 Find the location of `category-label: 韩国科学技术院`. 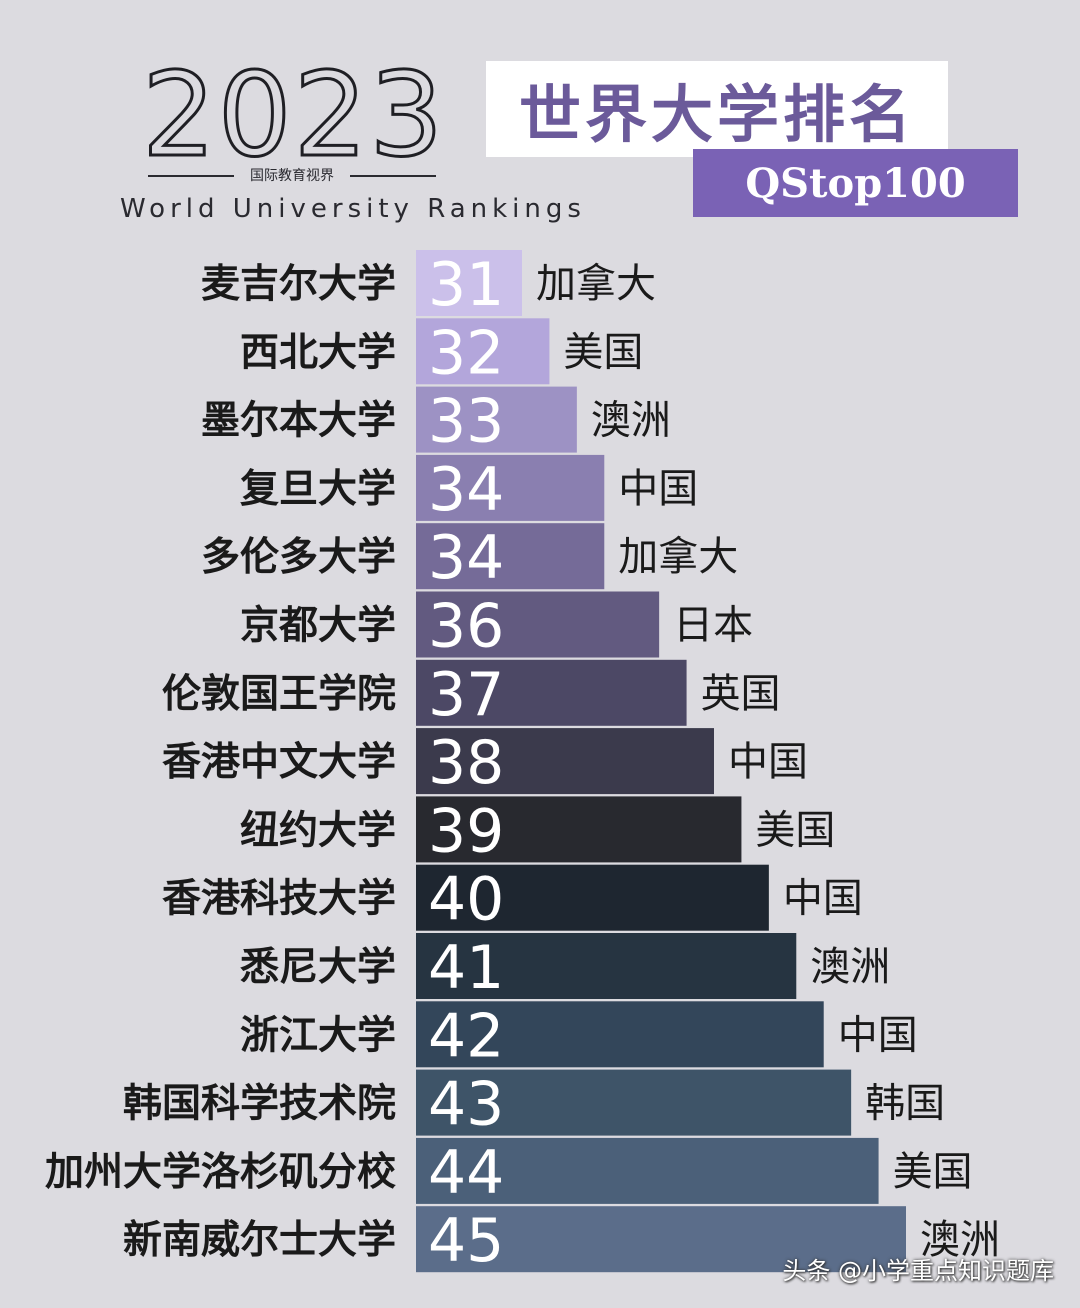

category-label: 韩国科学技术院 is located at coordinates (259, 1104).